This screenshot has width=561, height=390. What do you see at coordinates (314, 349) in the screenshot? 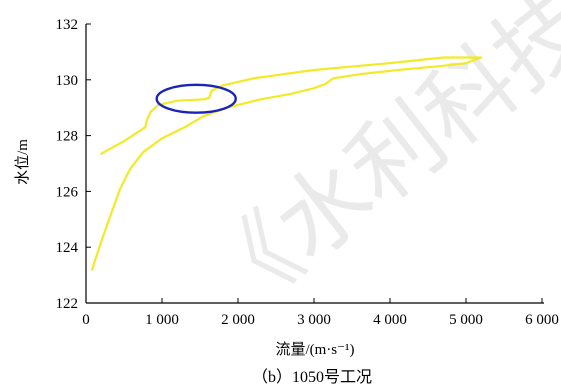
I see `x-axis-title: 流量/(m·s⁻¹)` at bounding box center [314, 349].